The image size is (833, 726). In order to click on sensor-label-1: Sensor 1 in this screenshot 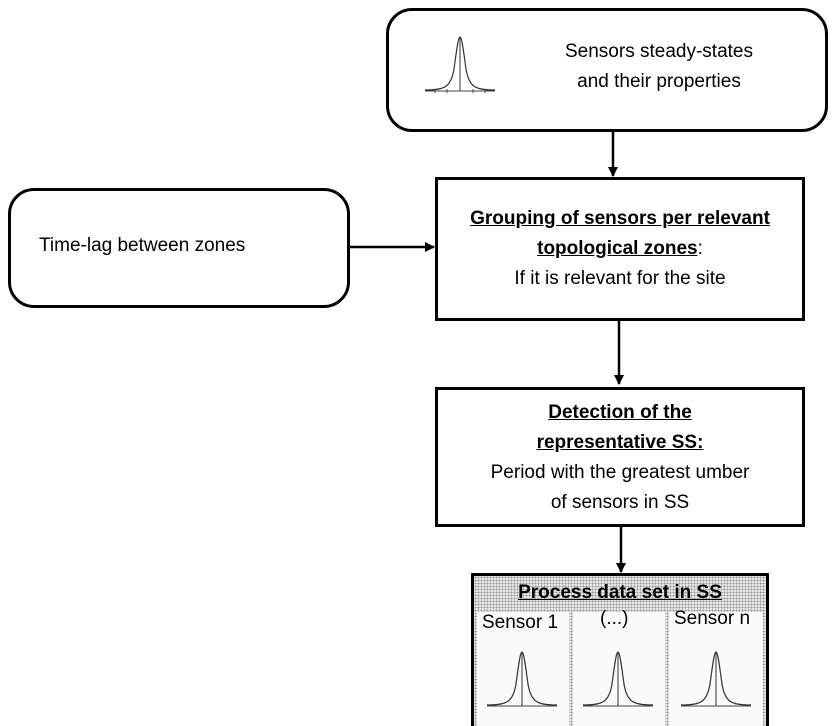, I will do `click(520, 622)`.